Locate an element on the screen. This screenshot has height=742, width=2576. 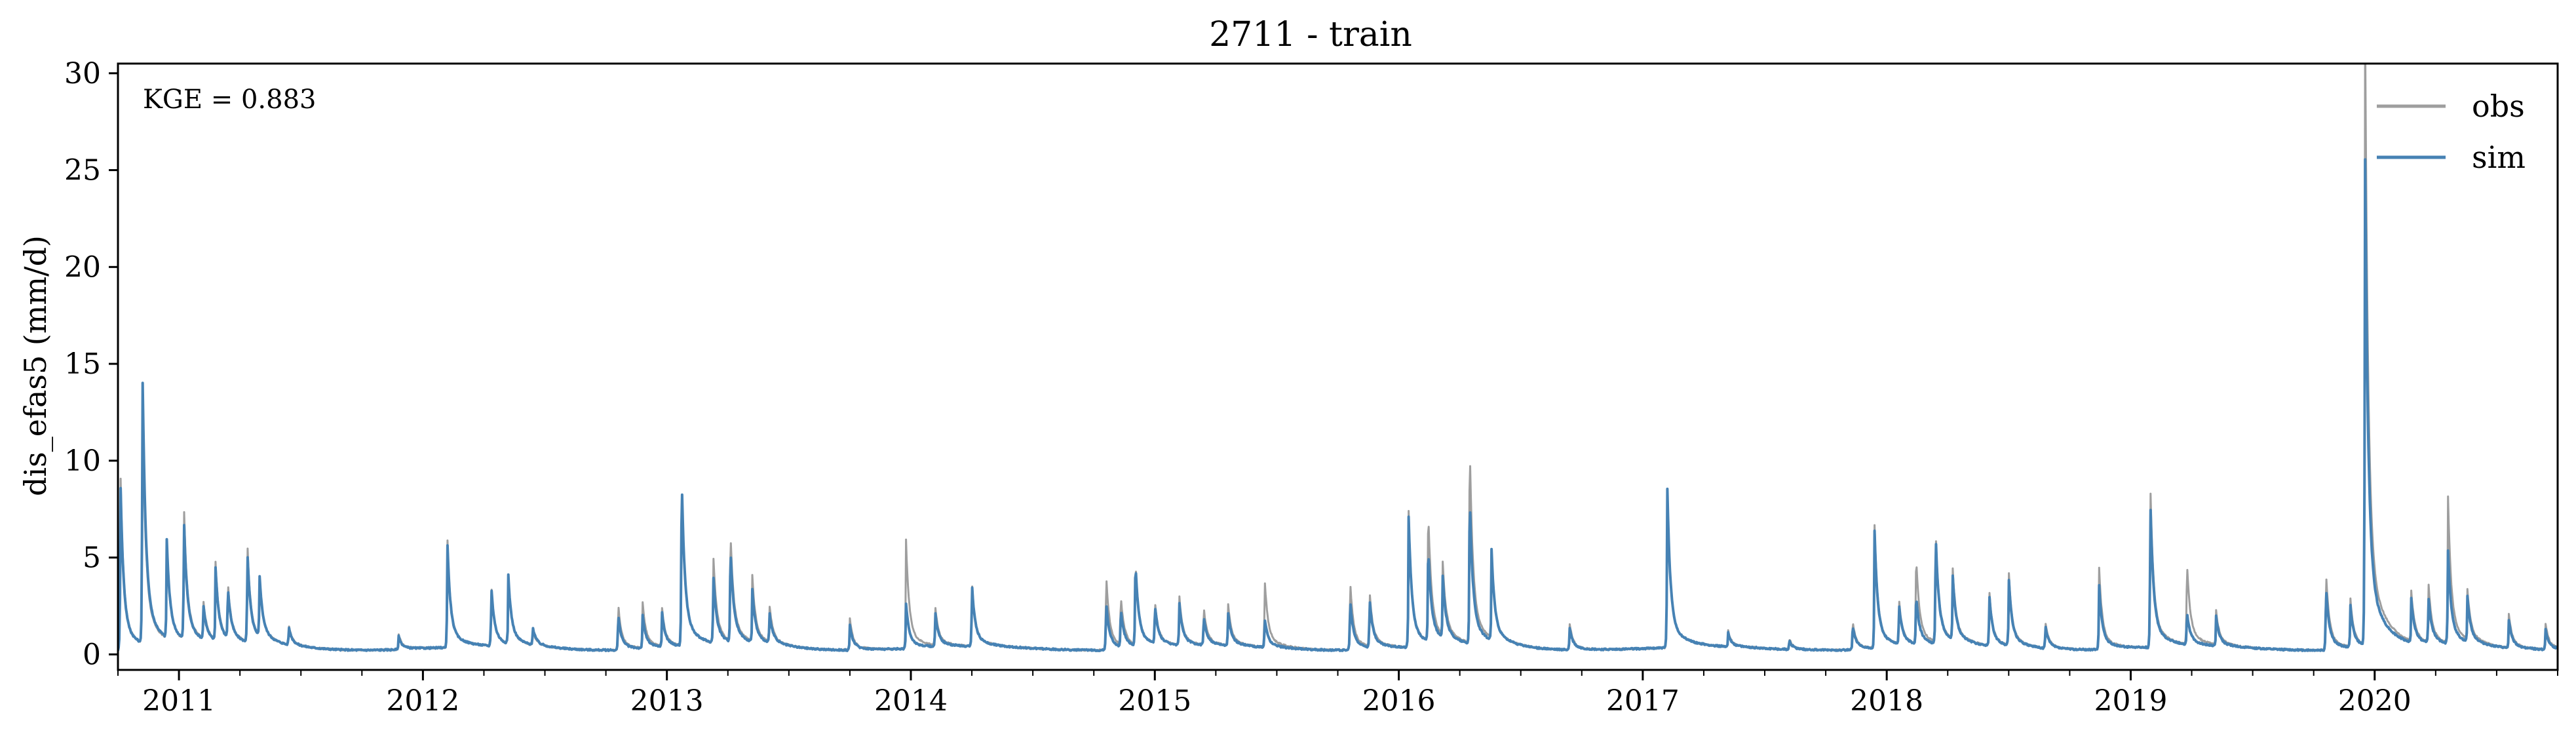
x-tick-label: 2015 is located at coordinates (1154, 701).